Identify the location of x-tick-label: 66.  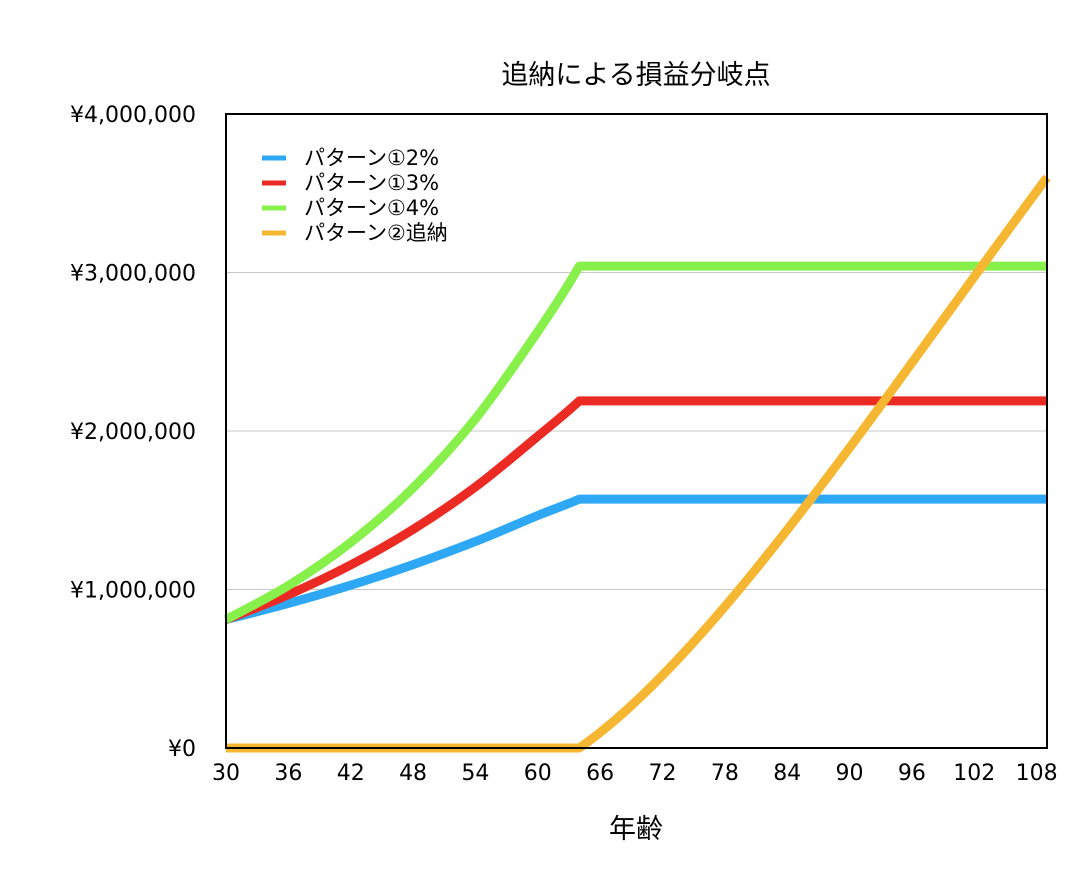
(600, 773).